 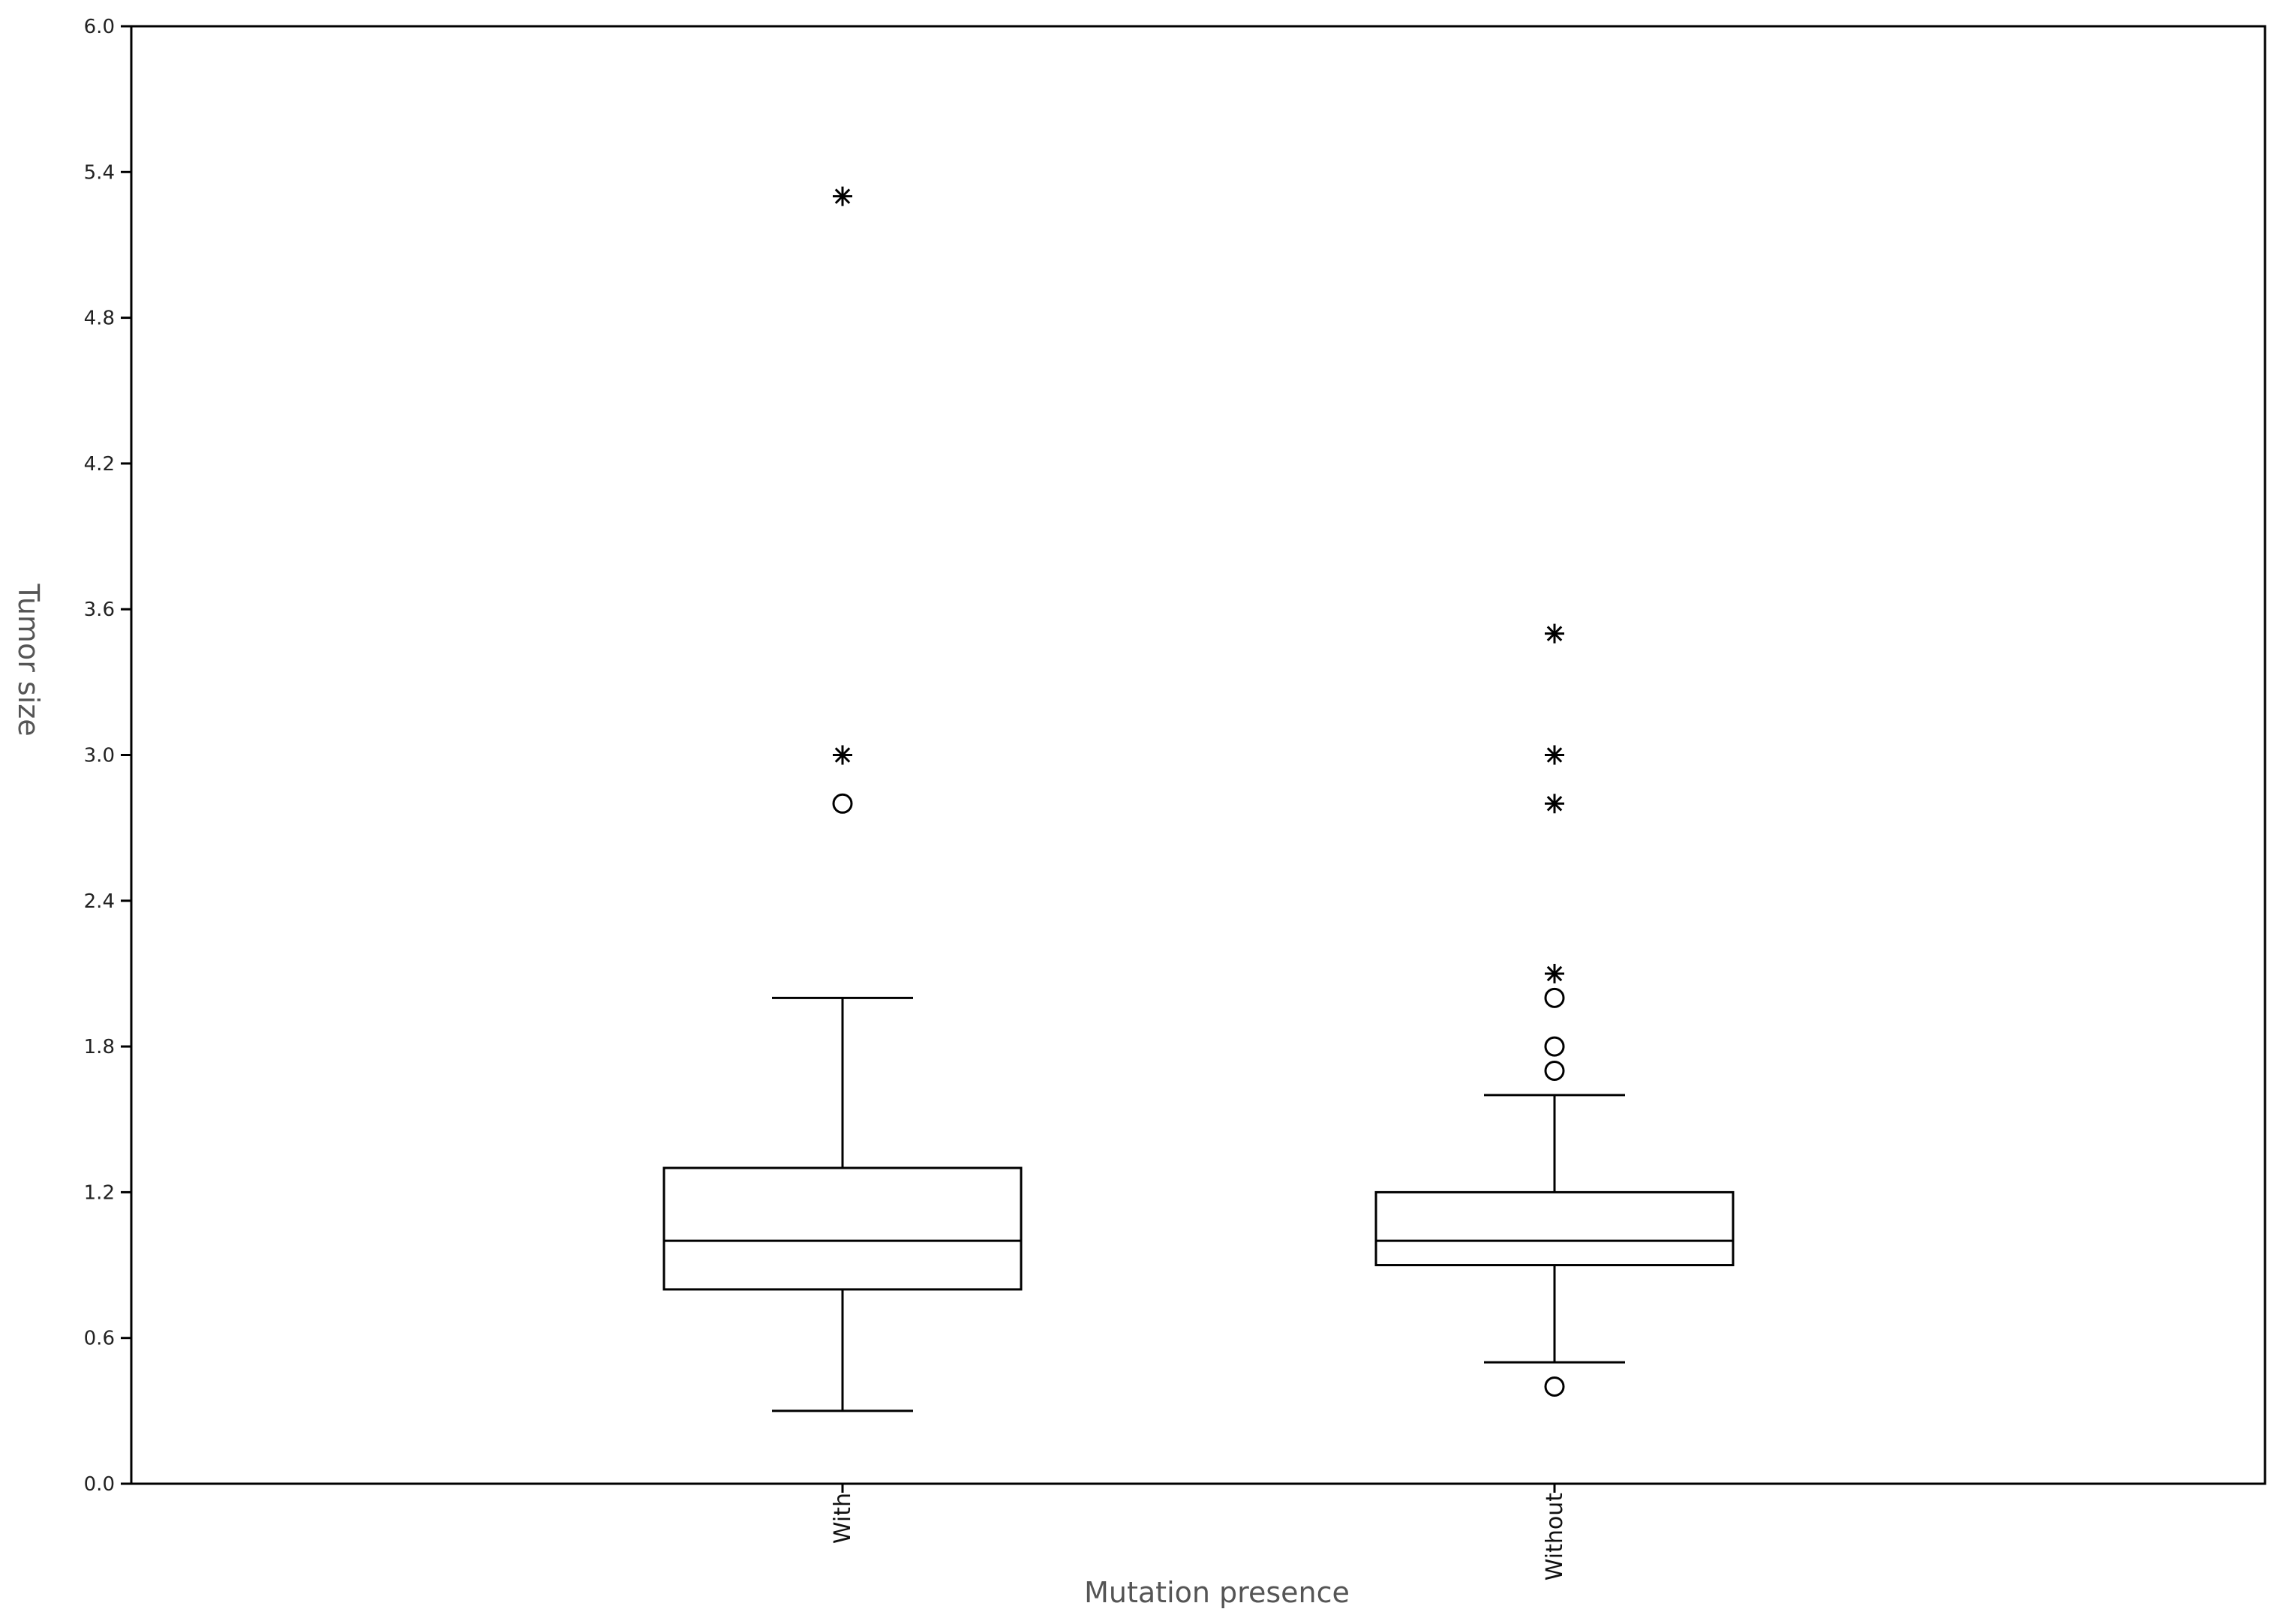 I want to click on y-axis-title: Tumor size, so click(x=29, y=659).